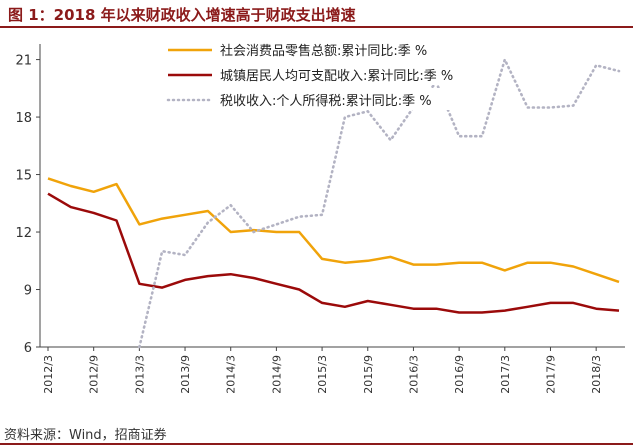 This screenshot has height=447, width=633. What do you see at coordinates (48, 374) in the screenshot?
I see `x-tick-label: 2012/3` at bounding box center [48, 374].